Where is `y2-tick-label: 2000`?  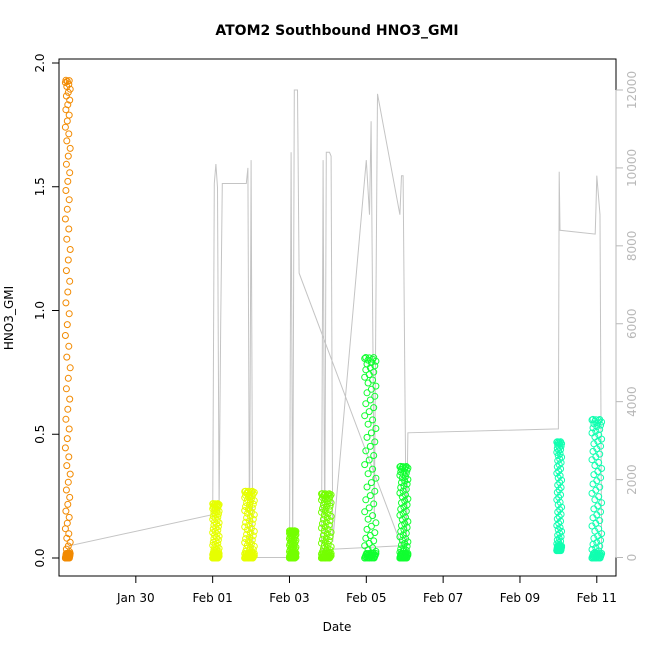
y2-tick-label: 2000 is located at coordinates (632, 479).